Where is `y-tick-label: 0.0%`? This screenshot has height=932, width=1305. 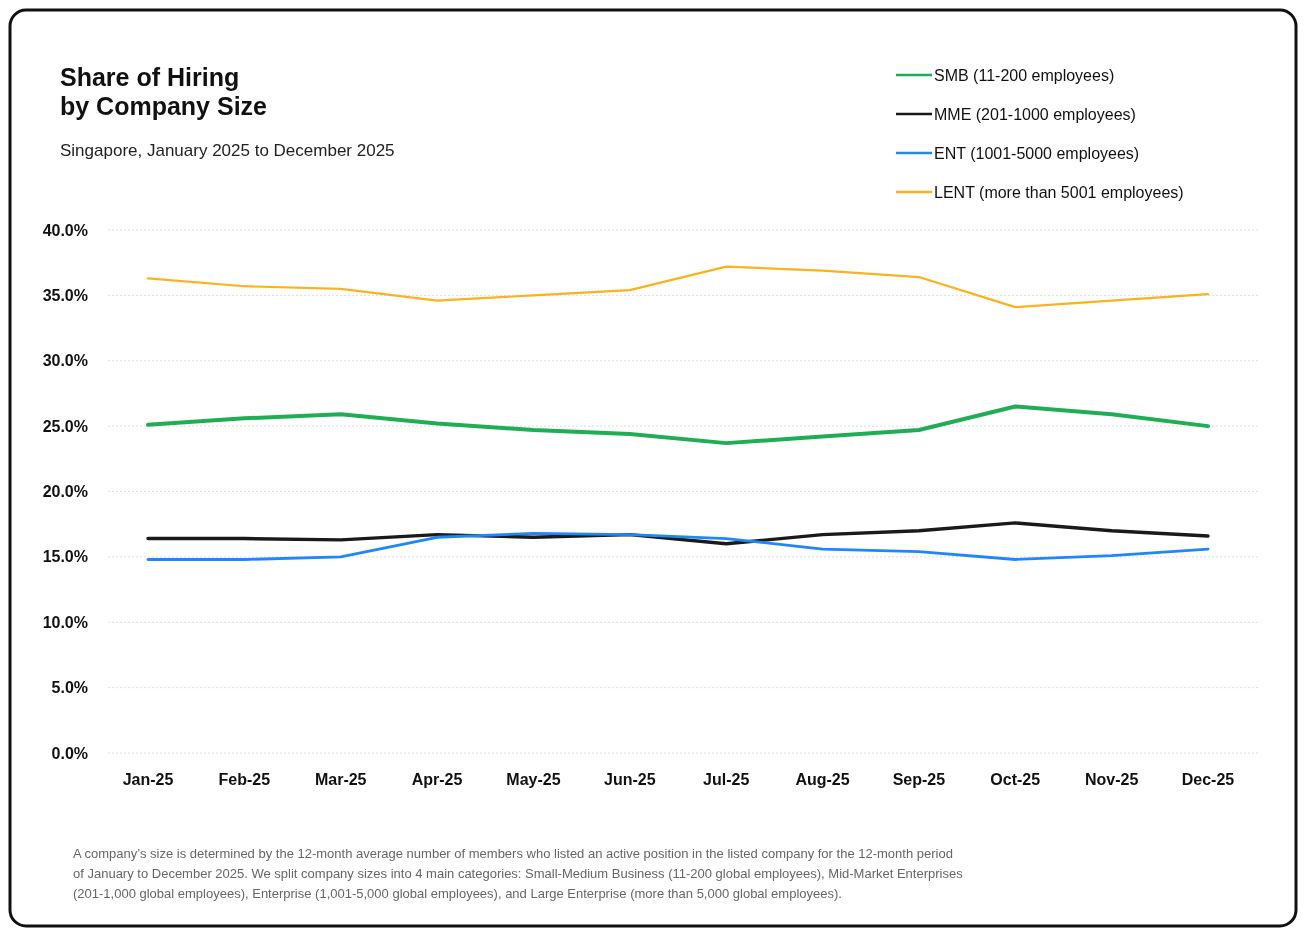
y-tick-label: 0.0% is located at coordinates (69, 753).